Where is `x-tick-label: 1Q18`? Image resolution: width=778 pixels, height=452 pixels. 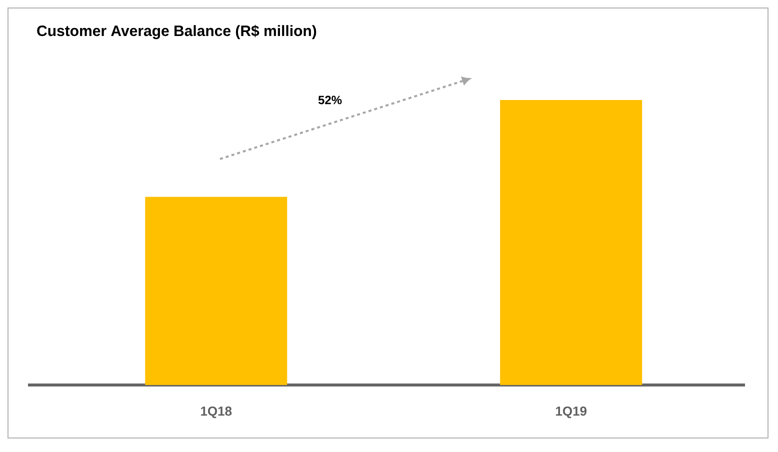 x-tick-label: 1Q18 is located at coordinates (216, 412).